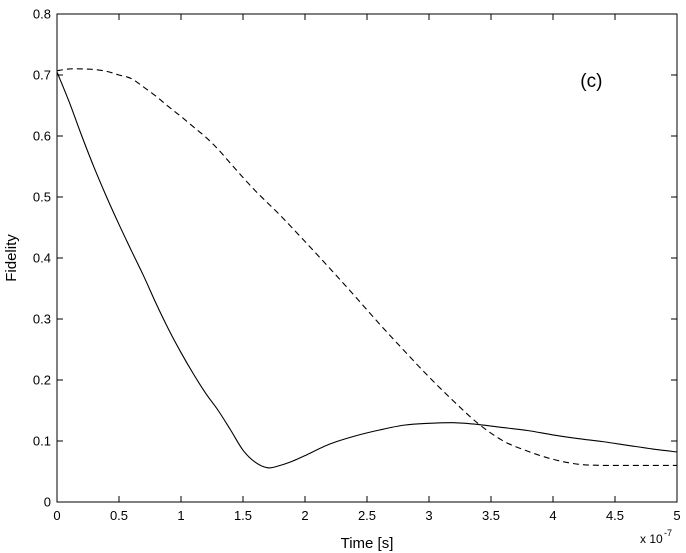 The height and width of the screenshot is (553, 686). Describe the element at coordinates (42, 380) in the screenshot. I see `y-tick-label: 0.2` at that location.